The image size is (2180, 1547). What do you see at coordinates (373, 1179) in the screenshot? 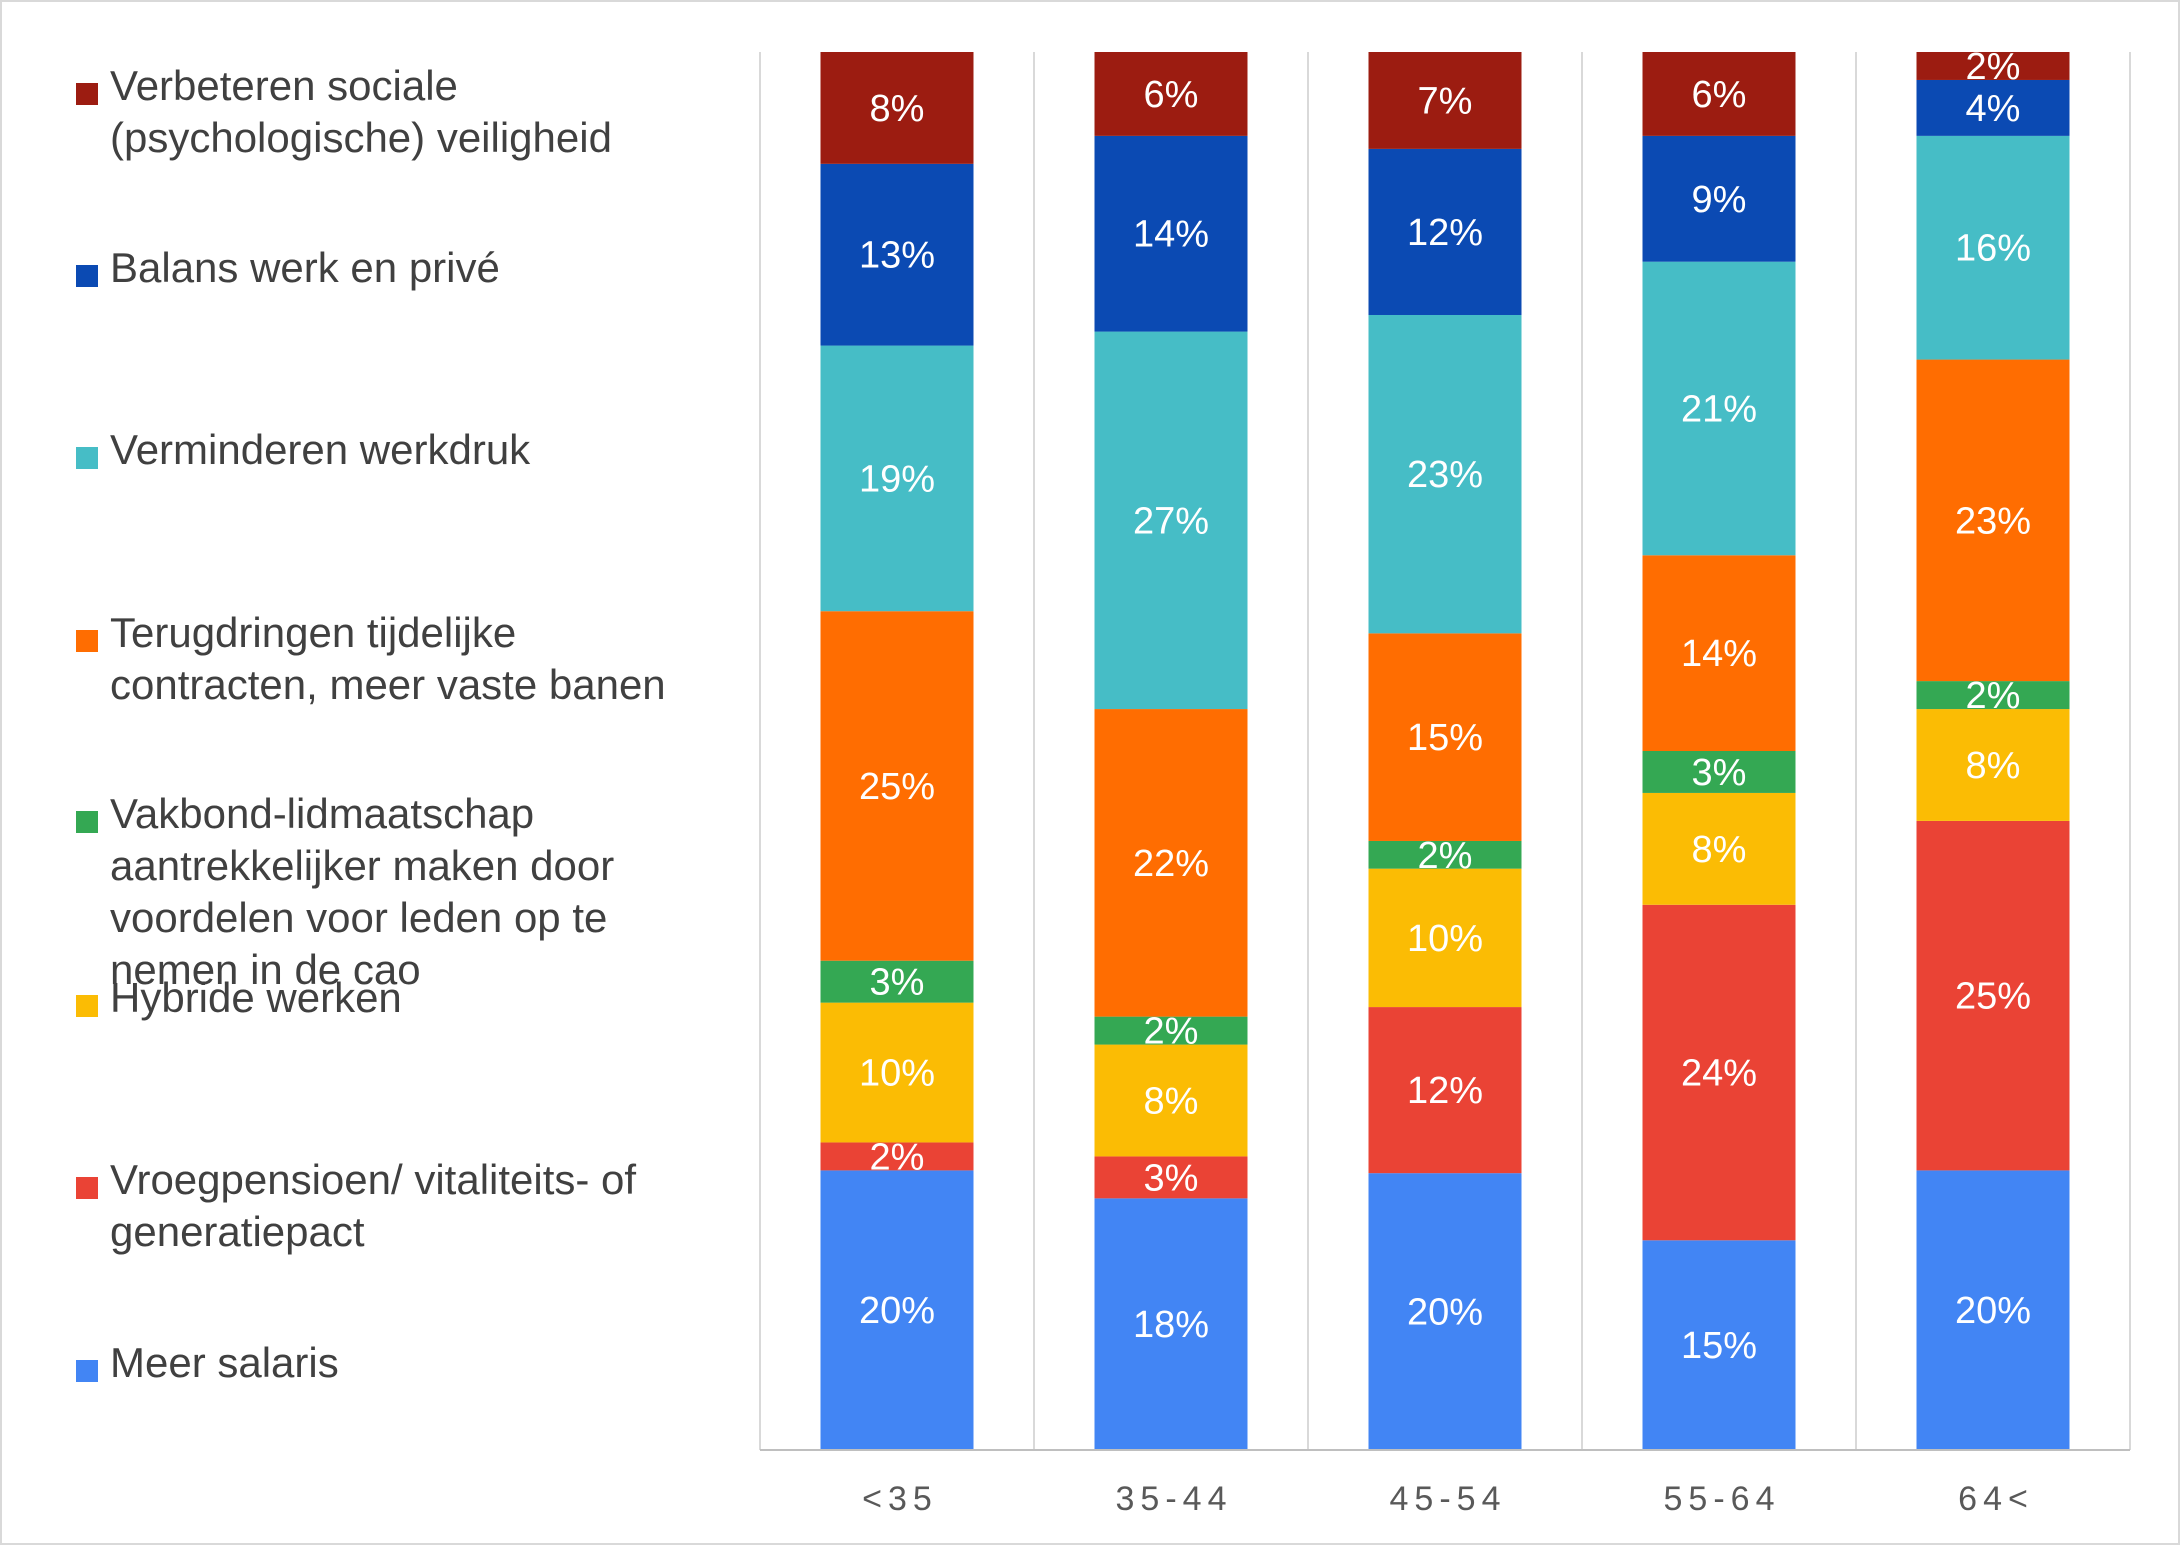
I see `legend-label: Vroegpensioen/ vitaliteits- of` at bounding box center [373, 1179].